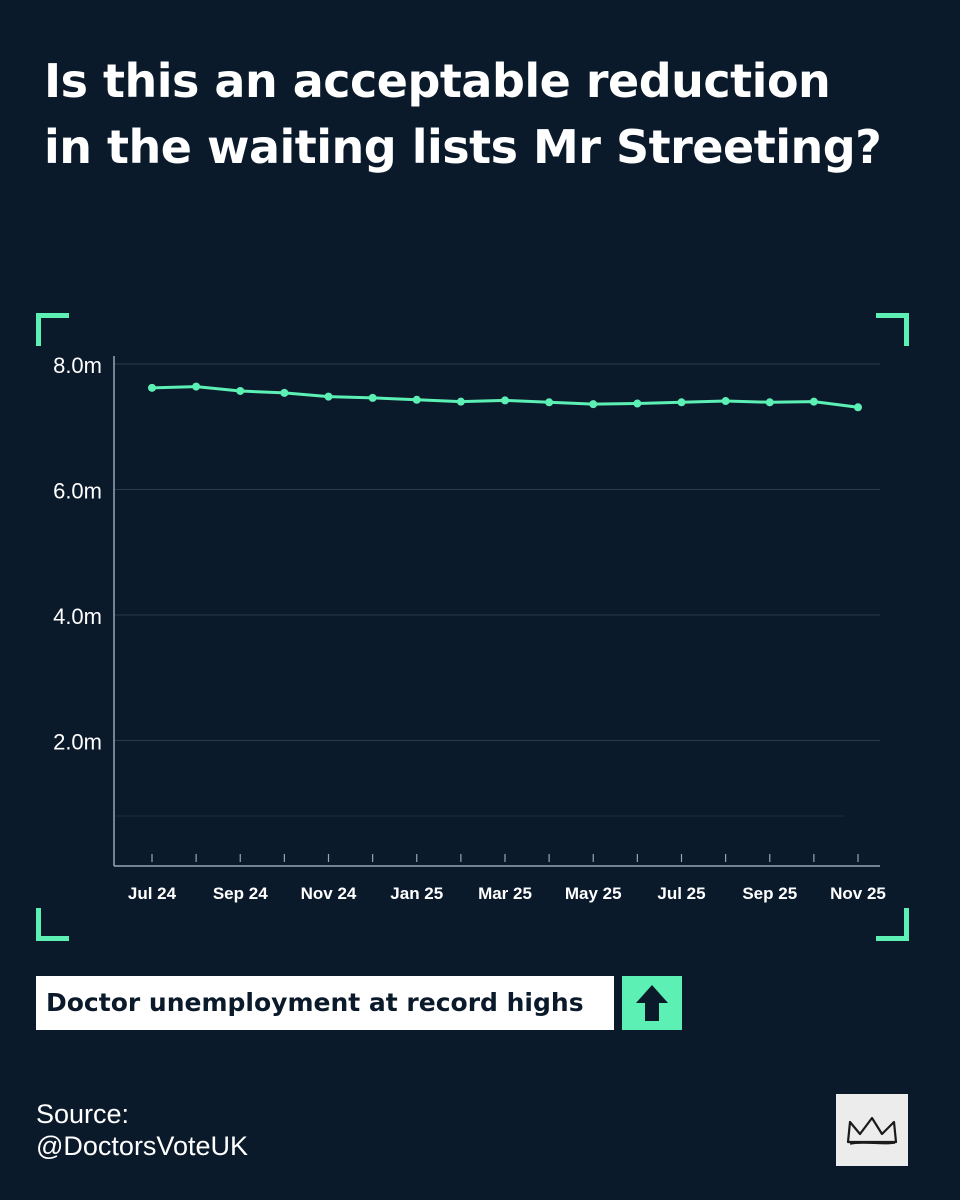 This screenshot has height=1200, width=960. Describe the element at coordinates (769, 893) in the screenshot. I see `x-tick-label-7: Sep 25` at that location.